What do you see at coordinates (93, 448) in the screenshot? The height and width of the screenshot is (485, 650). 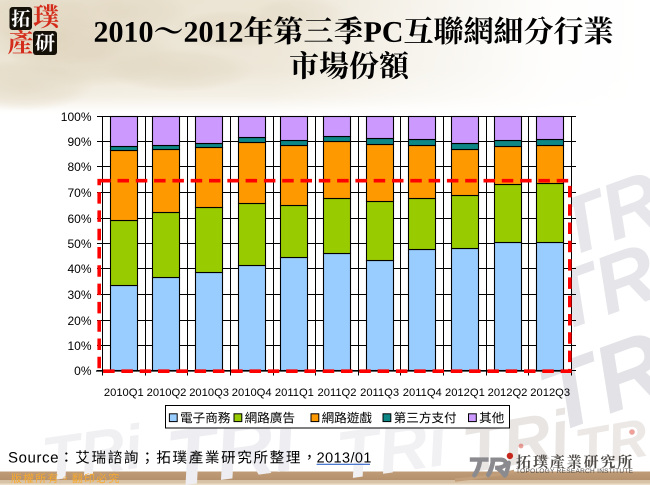 I see `svg-text: TRi` at bounding box center [93, 448].